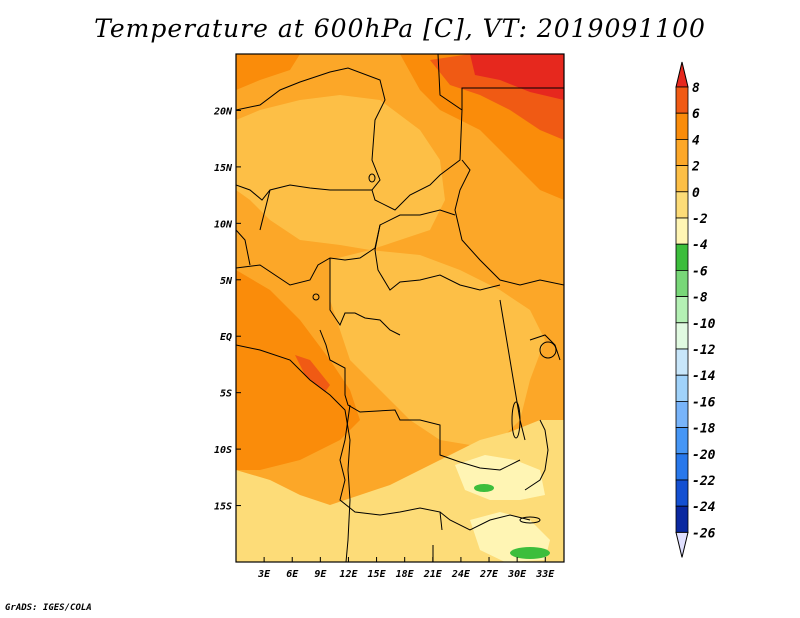  I want to click on longitude-axis: 3E 6E 9E 12E 15E 18E 21E 24E 27E 30E 33E, so click(406, 568).